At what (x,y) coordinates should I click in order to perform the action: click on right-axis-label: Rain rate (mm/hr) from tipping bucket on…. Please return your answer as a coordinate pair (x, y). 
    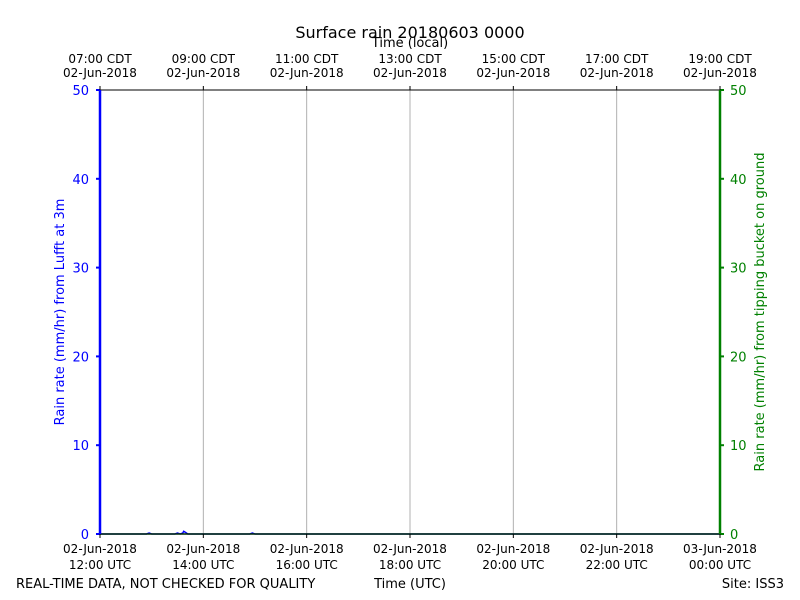
    Looking at the image, I should click on (760, 312).